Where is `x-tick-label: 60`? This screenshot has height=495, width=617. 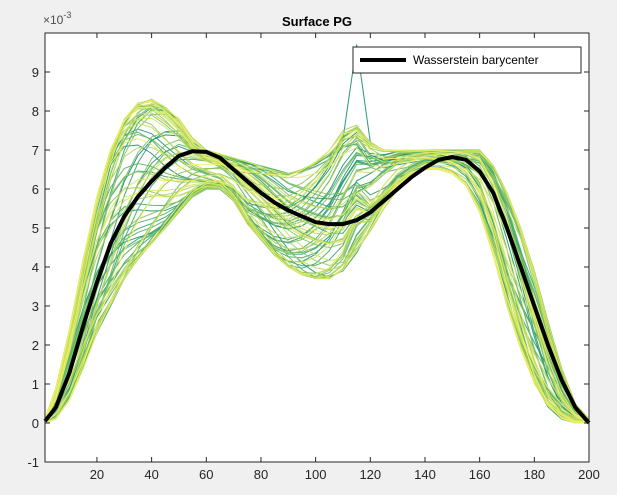 x-tick-label: 60 is located at coordinates (206, 474).